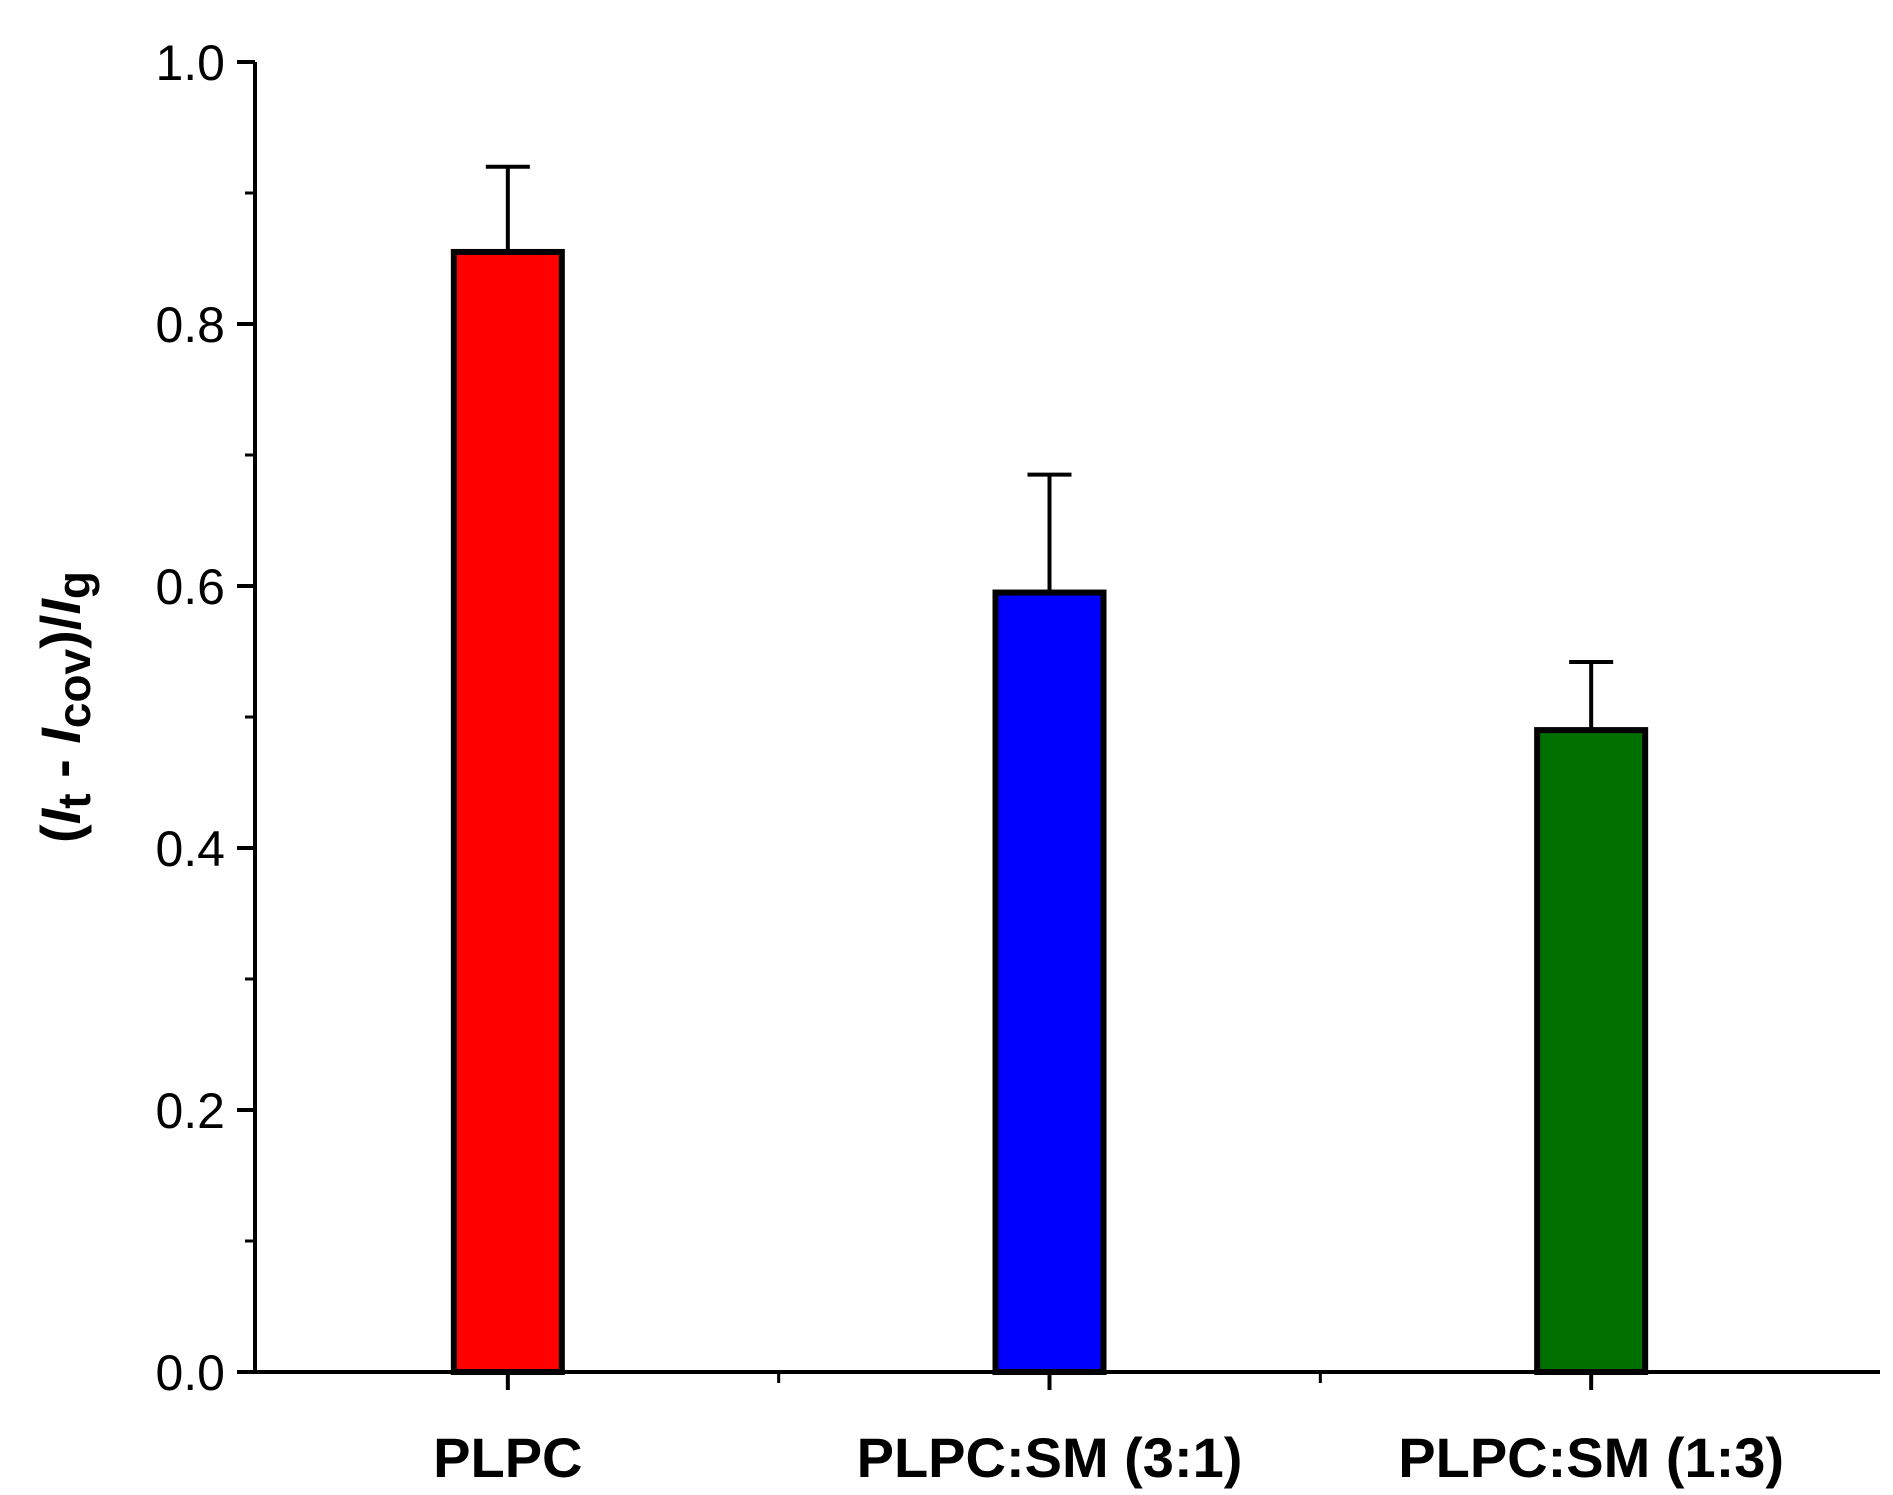  I want to click on x-tick-label-2: PLPC:SM (1:3), so click(1591, 1457).